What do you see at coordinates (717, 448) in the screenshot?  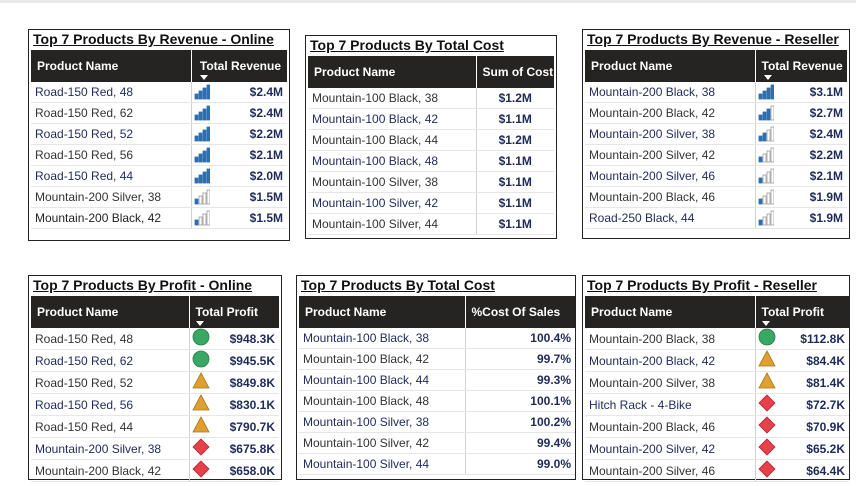 I see `table-row: Mountain-200 Silver, 42 $65.2K` at bounding box center [717, 448].